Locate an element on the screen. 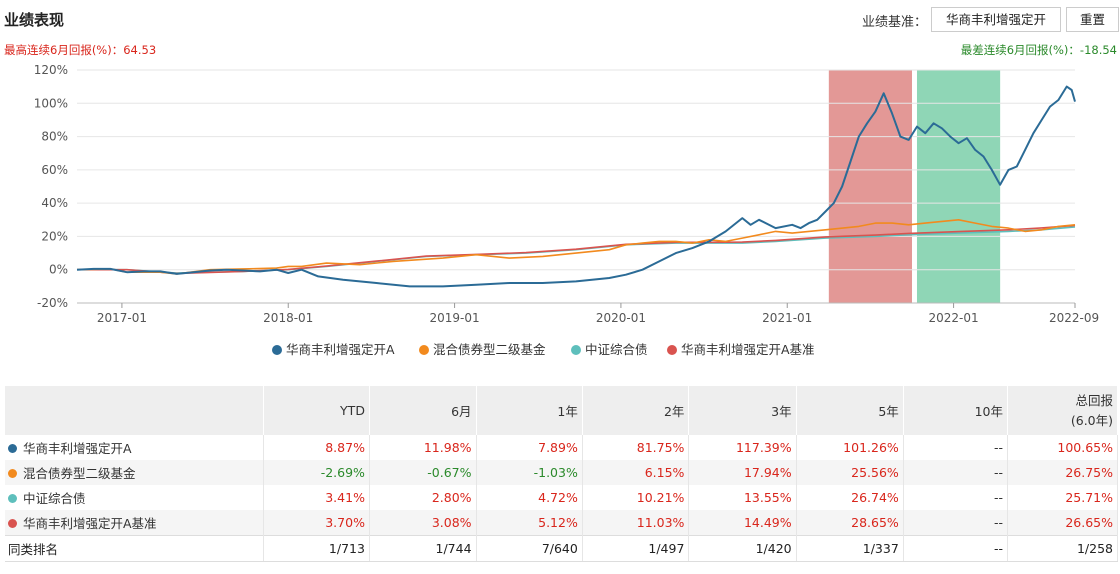 Image resolution: width=1120 pixels, height=574 pixels. table-header-row: YTD 6月 1年 2年 3年 5年 10年 总回报 (6.0年) is located at coordinates (562, 410).